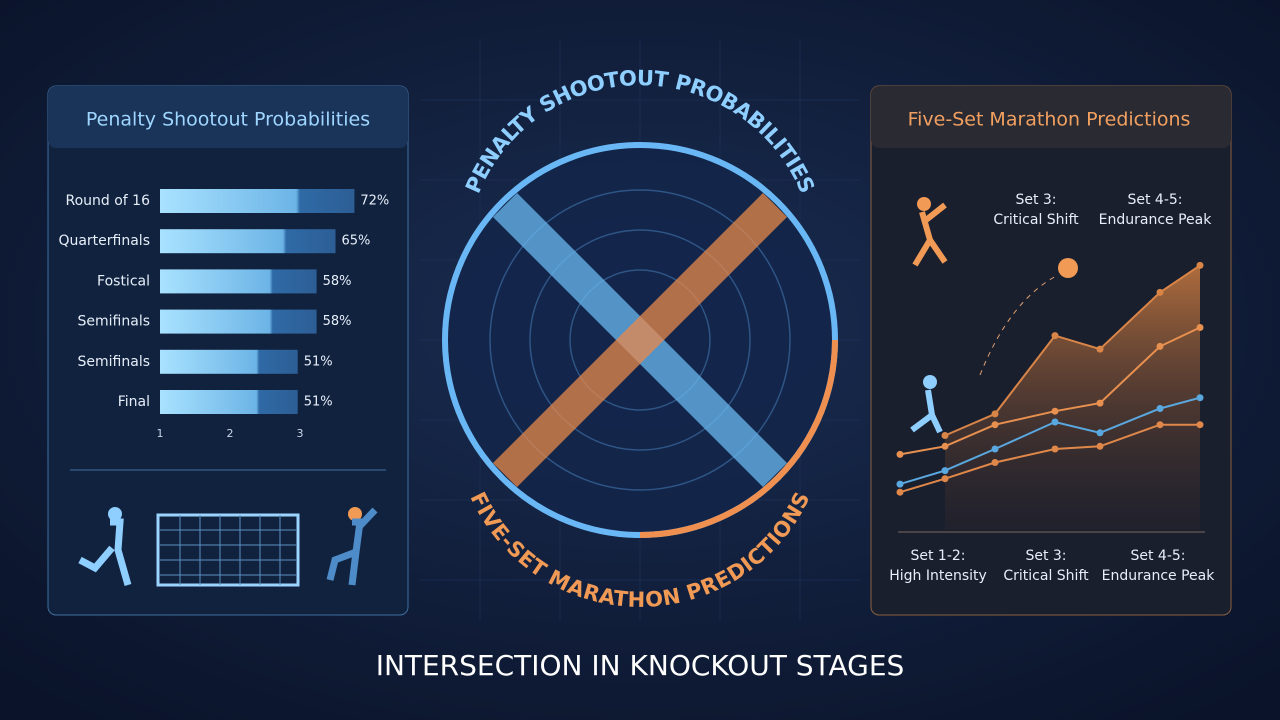  Describe the element at coordinates (230, 433) in the screenshot. I see `x-tick-label: 2` at that location.